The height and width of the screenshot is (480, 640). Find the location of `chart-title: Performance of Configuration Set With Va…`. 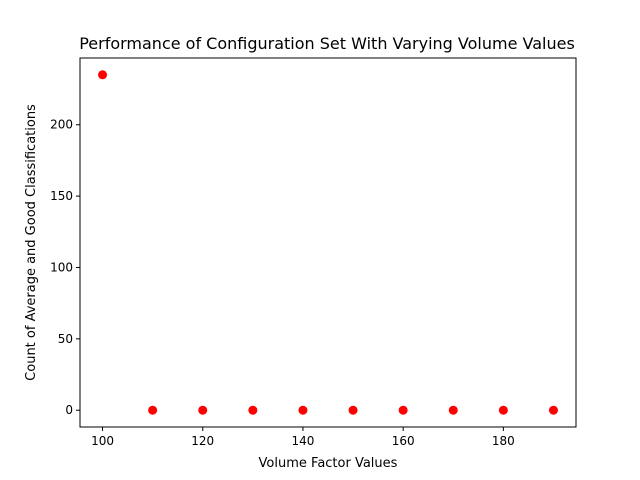

chart-title: Performance of Configuration Set With Va… is located at coordinates (327, 43).